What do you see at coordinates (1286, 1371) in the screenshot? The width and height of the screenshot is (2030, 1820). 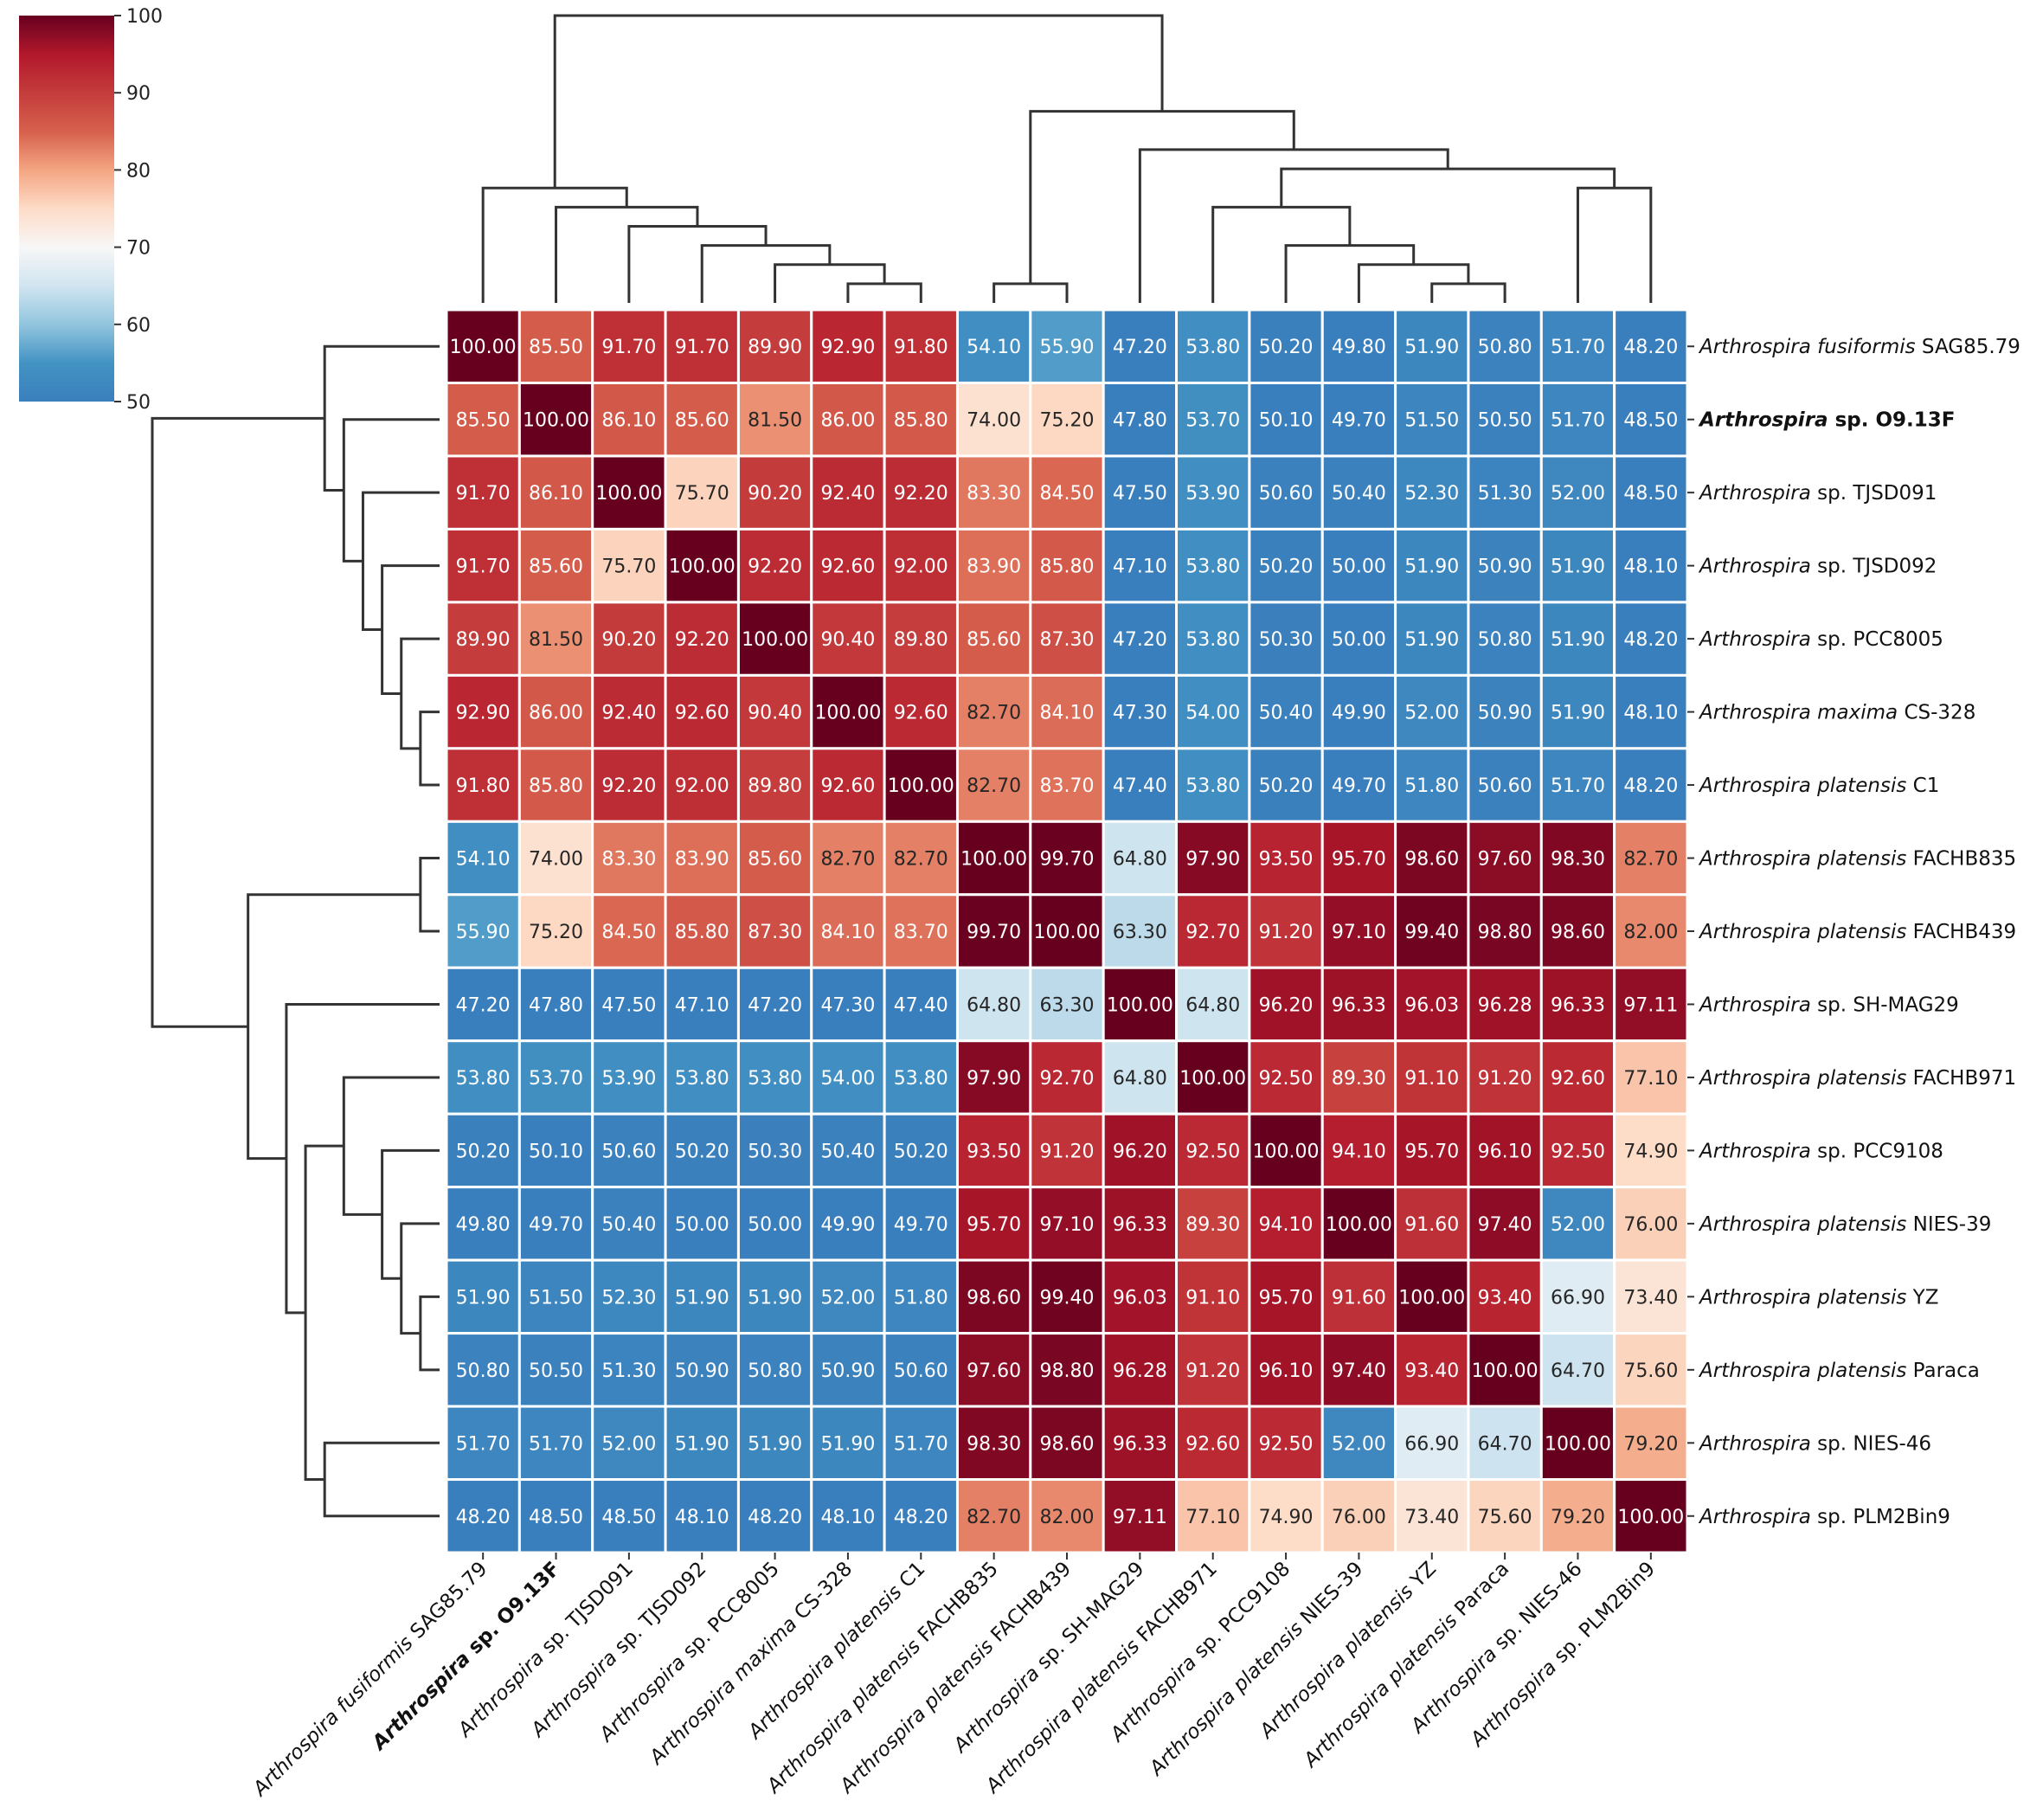 I see `heatmap-value: 96.10` at bounding box center [1286, 1371].